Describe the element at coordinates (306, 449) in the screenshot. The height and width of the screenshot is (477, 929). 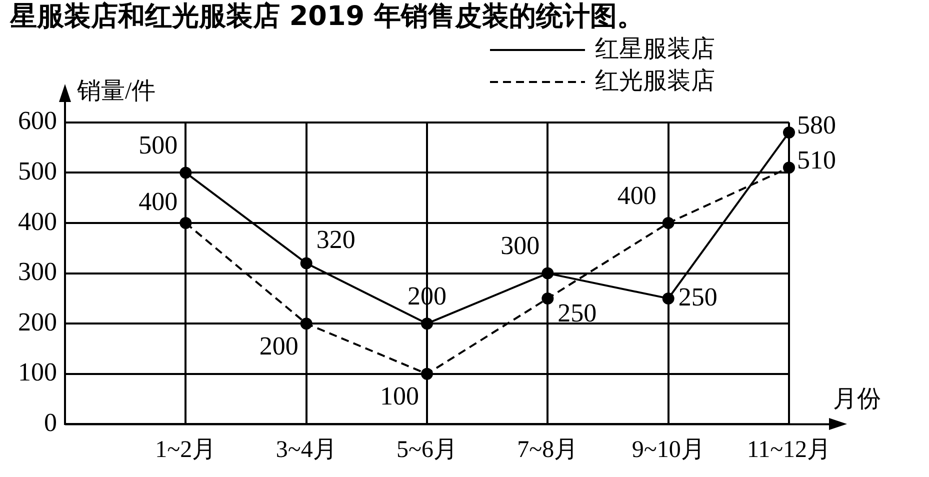
I see `x-tick-label: 3~4月` at that location.